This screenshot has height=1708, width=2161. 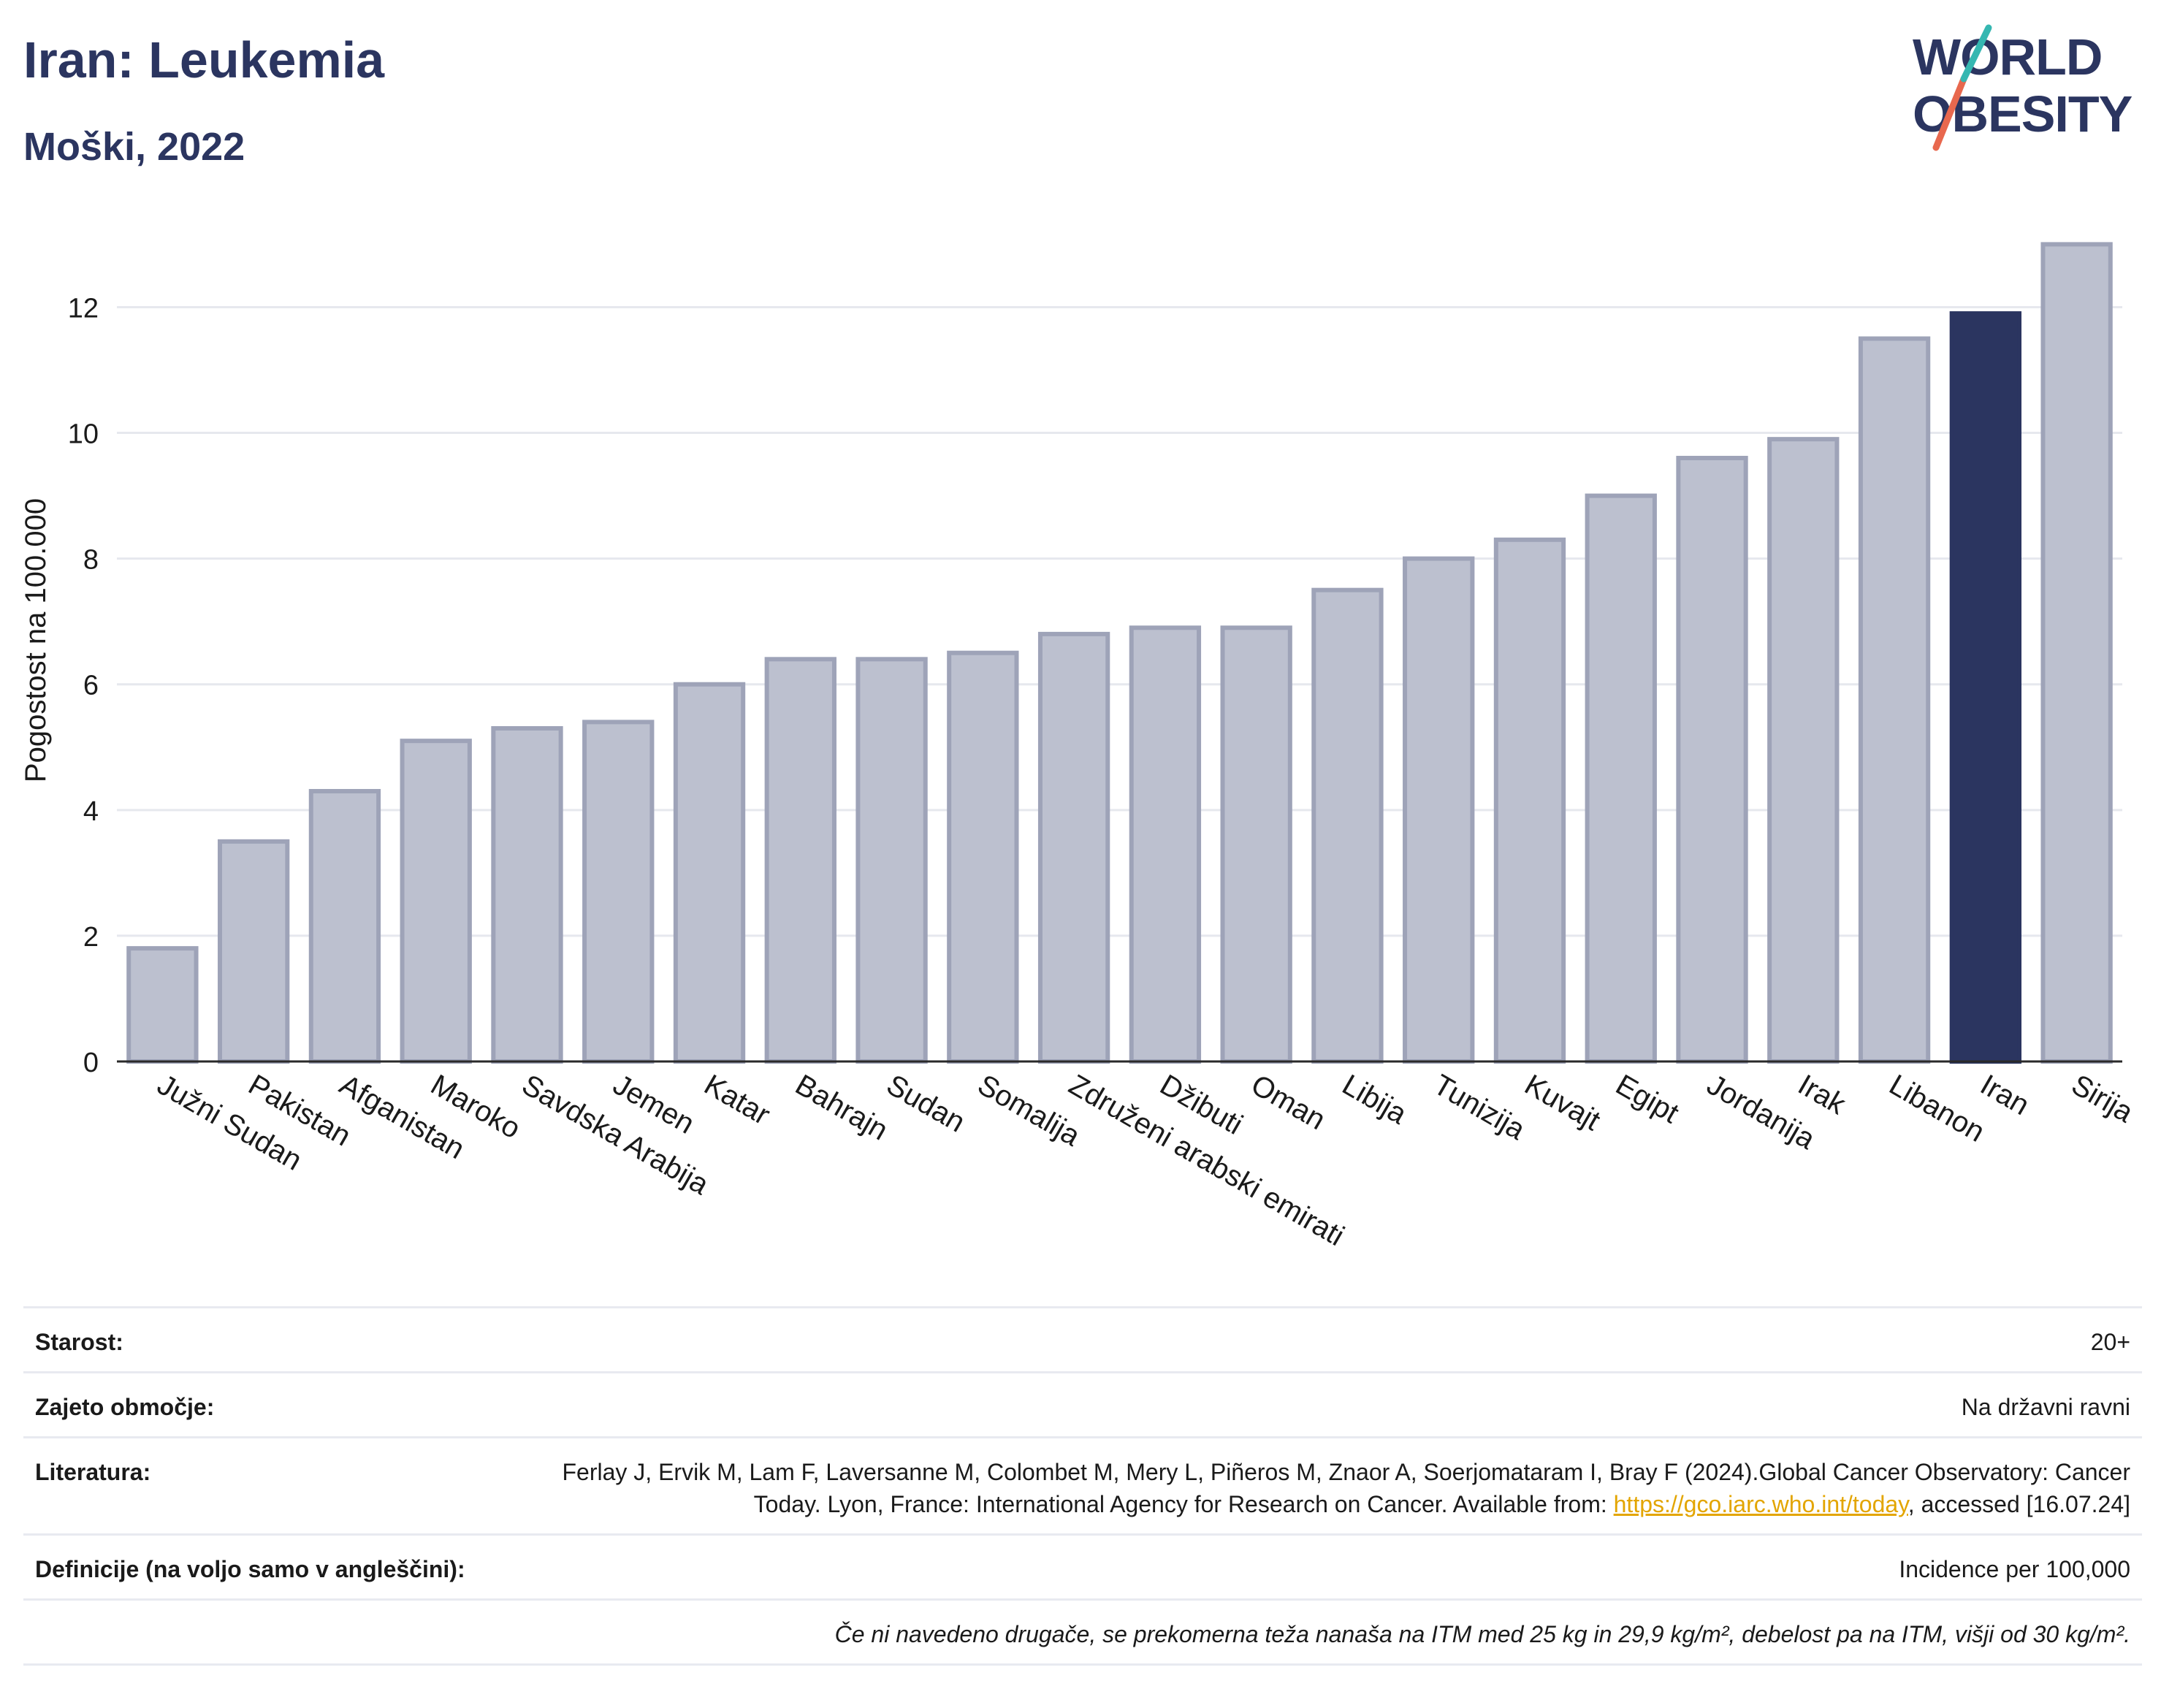 I want to click on info-row-age: Starost: 20+, so click(x=1082, y=1338).